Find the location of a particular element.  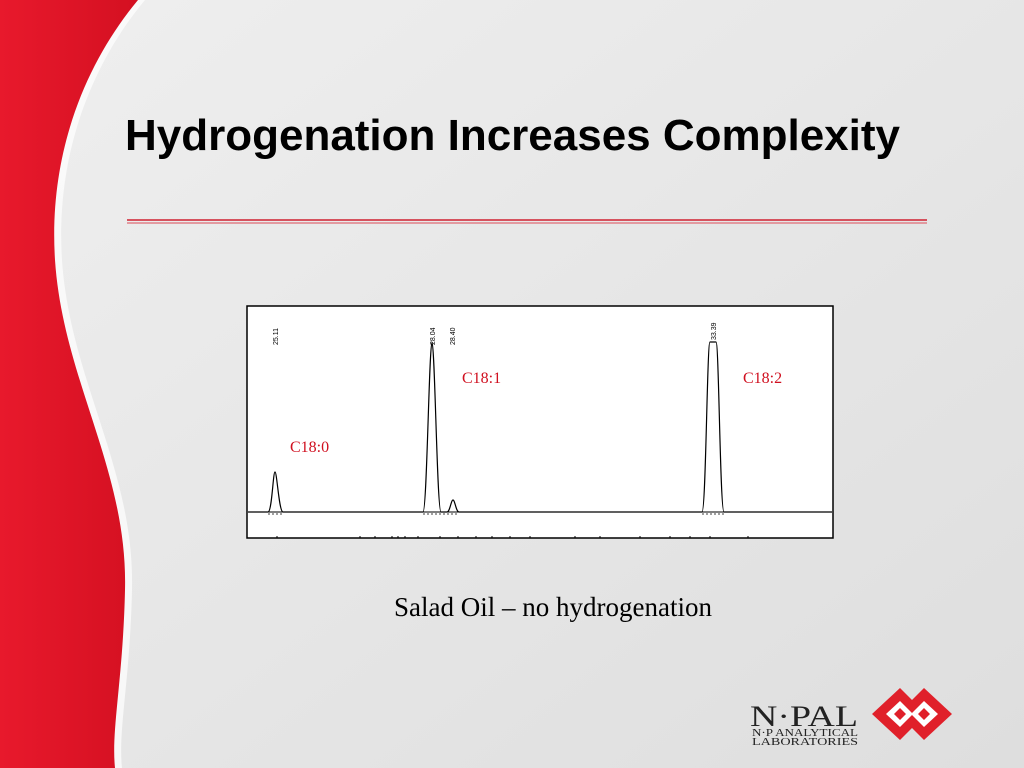

logo-line: N·P ANALYTICAL is located at coordinates (805, 733).